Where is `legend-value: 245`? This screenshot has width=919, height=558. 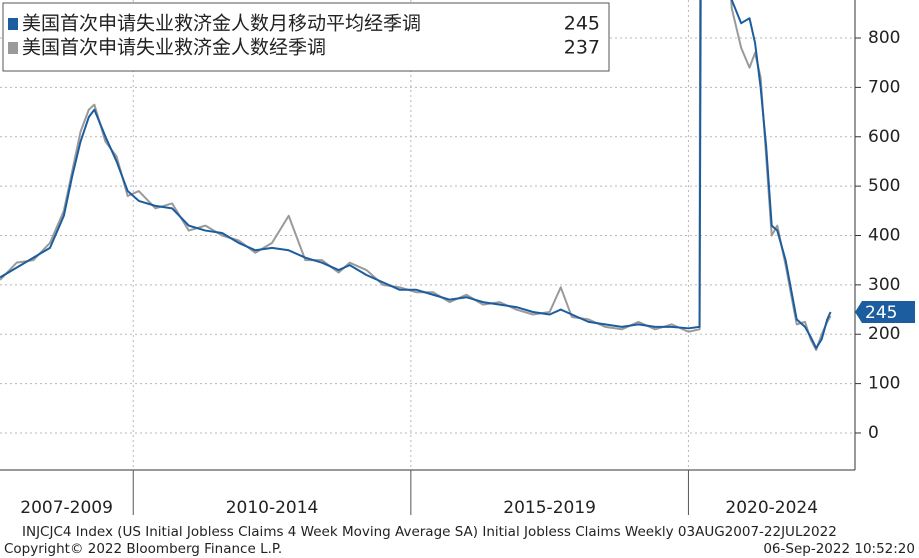 legend-value: 245 is located at coordinates (582, 24).